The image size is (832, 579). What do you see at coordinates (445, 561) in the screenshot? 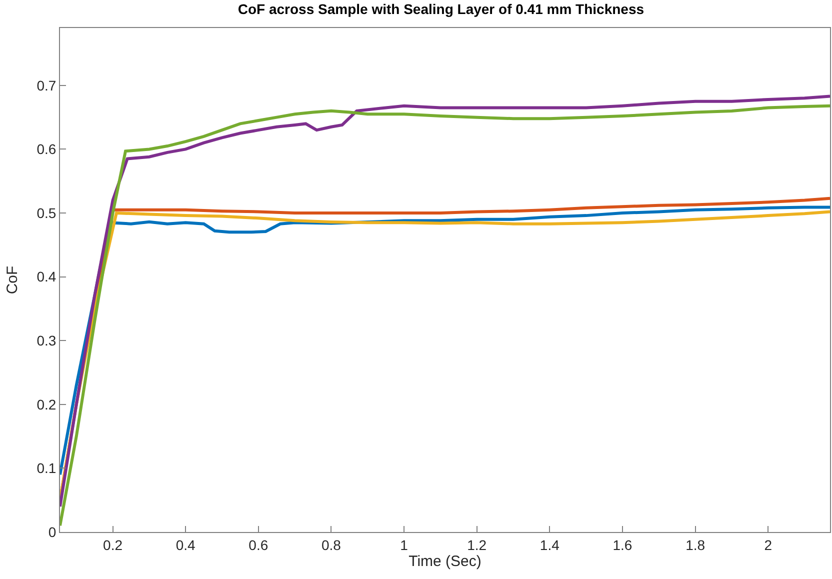
I see `x-axis-title: Time (Sec)` at bounding box center [445, 561].